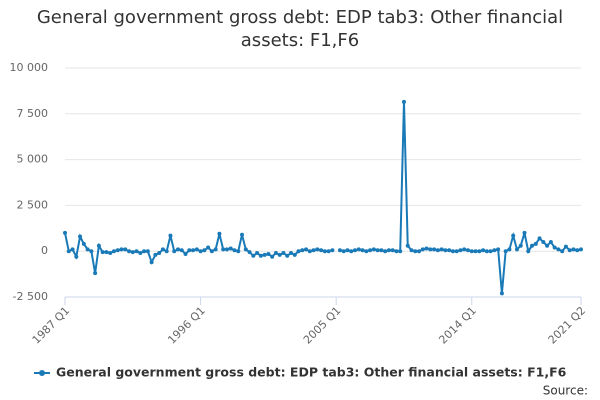  What do you see at coordinates (33, 159) in the screenshot?
I see `y-tick-label: 5 000` at bounding box center [33, 159].